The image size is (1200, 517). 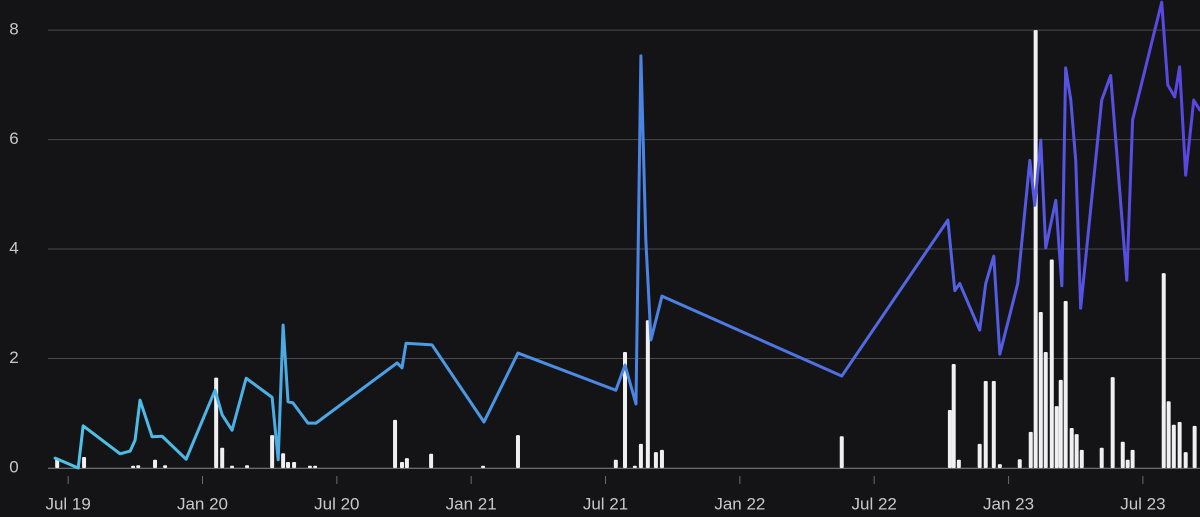 What do you see at coordinates (13, 357) in the screenshot?
I see `y-tick-label: 2` at bounding box center [13, 357].